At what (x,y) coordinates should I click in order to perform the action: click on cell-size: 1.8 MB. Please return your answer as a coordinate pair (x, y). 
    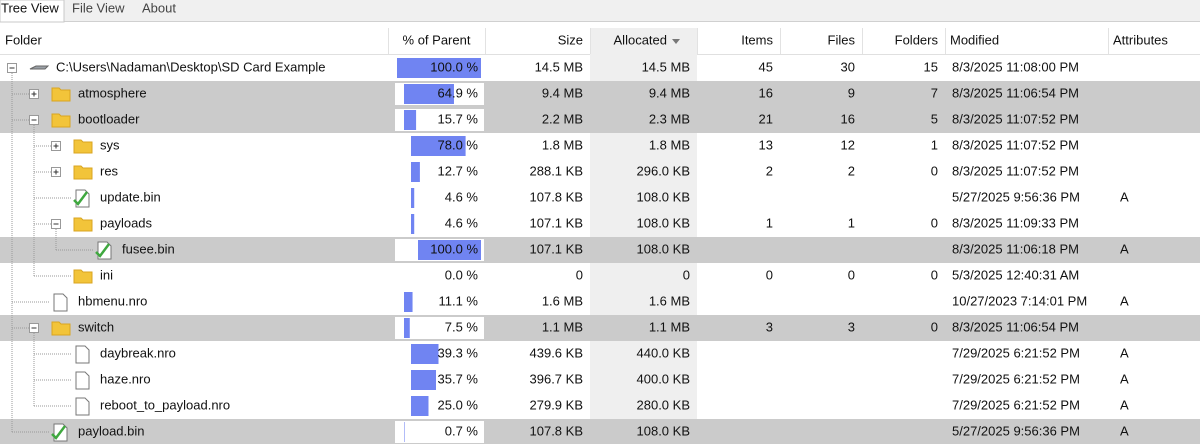
    Looking at the image, I should click on (562, 144).